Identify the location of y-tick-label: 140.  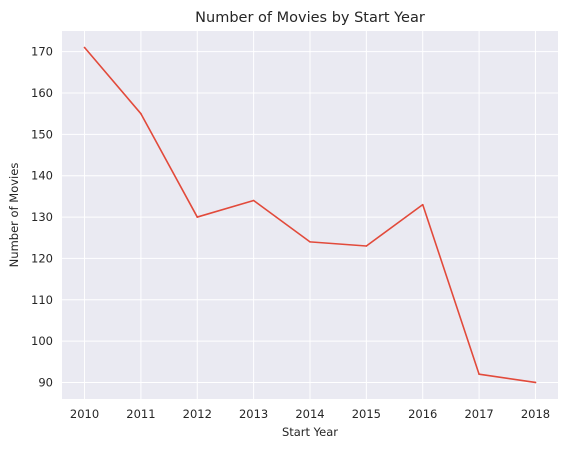
(42, 176).